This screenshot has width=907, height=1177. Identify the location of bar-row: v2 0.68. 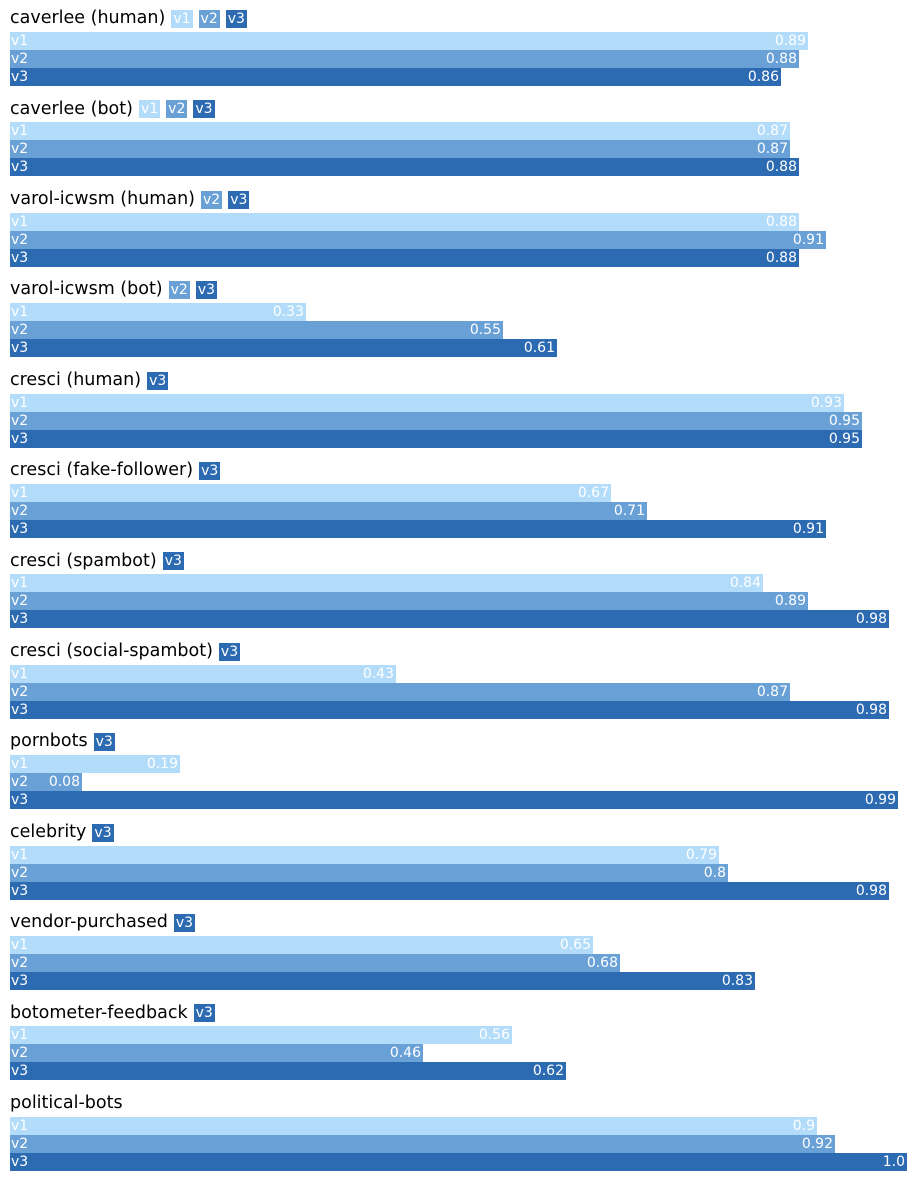
(315, 963).